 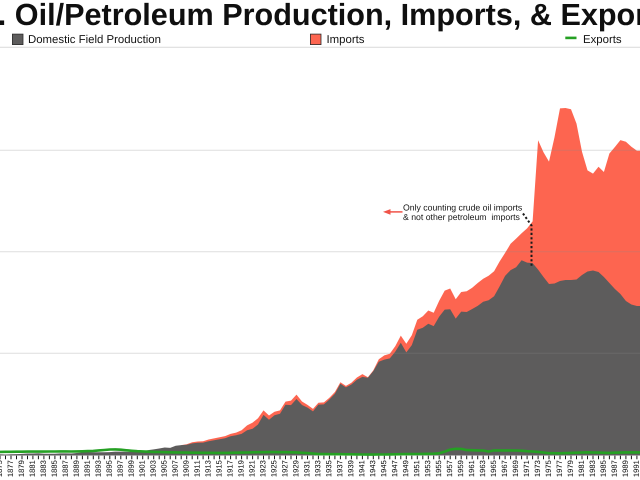 What do you see at coordinates (602, 40) in the screenshot?
I see `svg-text: Exports` at bounding box center [602, 40].